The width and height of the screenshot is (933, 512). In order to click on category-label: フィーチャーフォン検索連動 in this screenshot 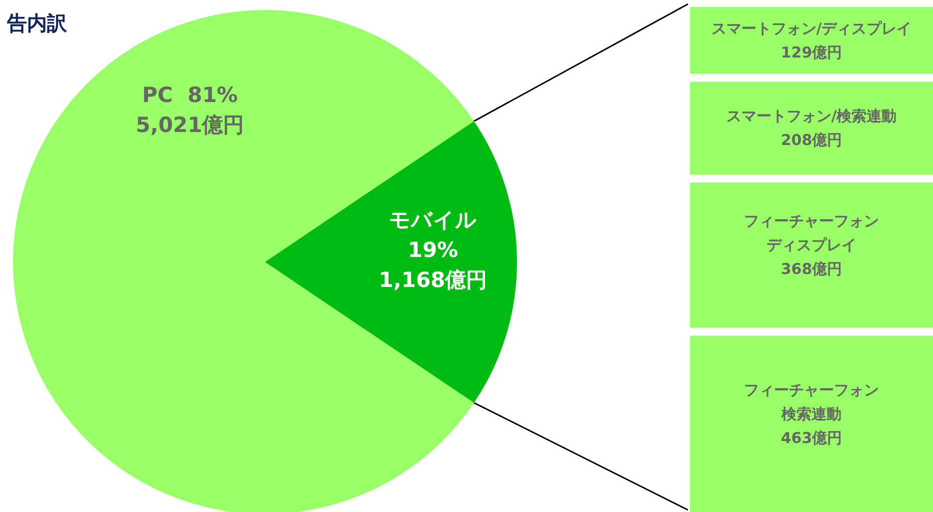, I will do `click(811, 401)`.